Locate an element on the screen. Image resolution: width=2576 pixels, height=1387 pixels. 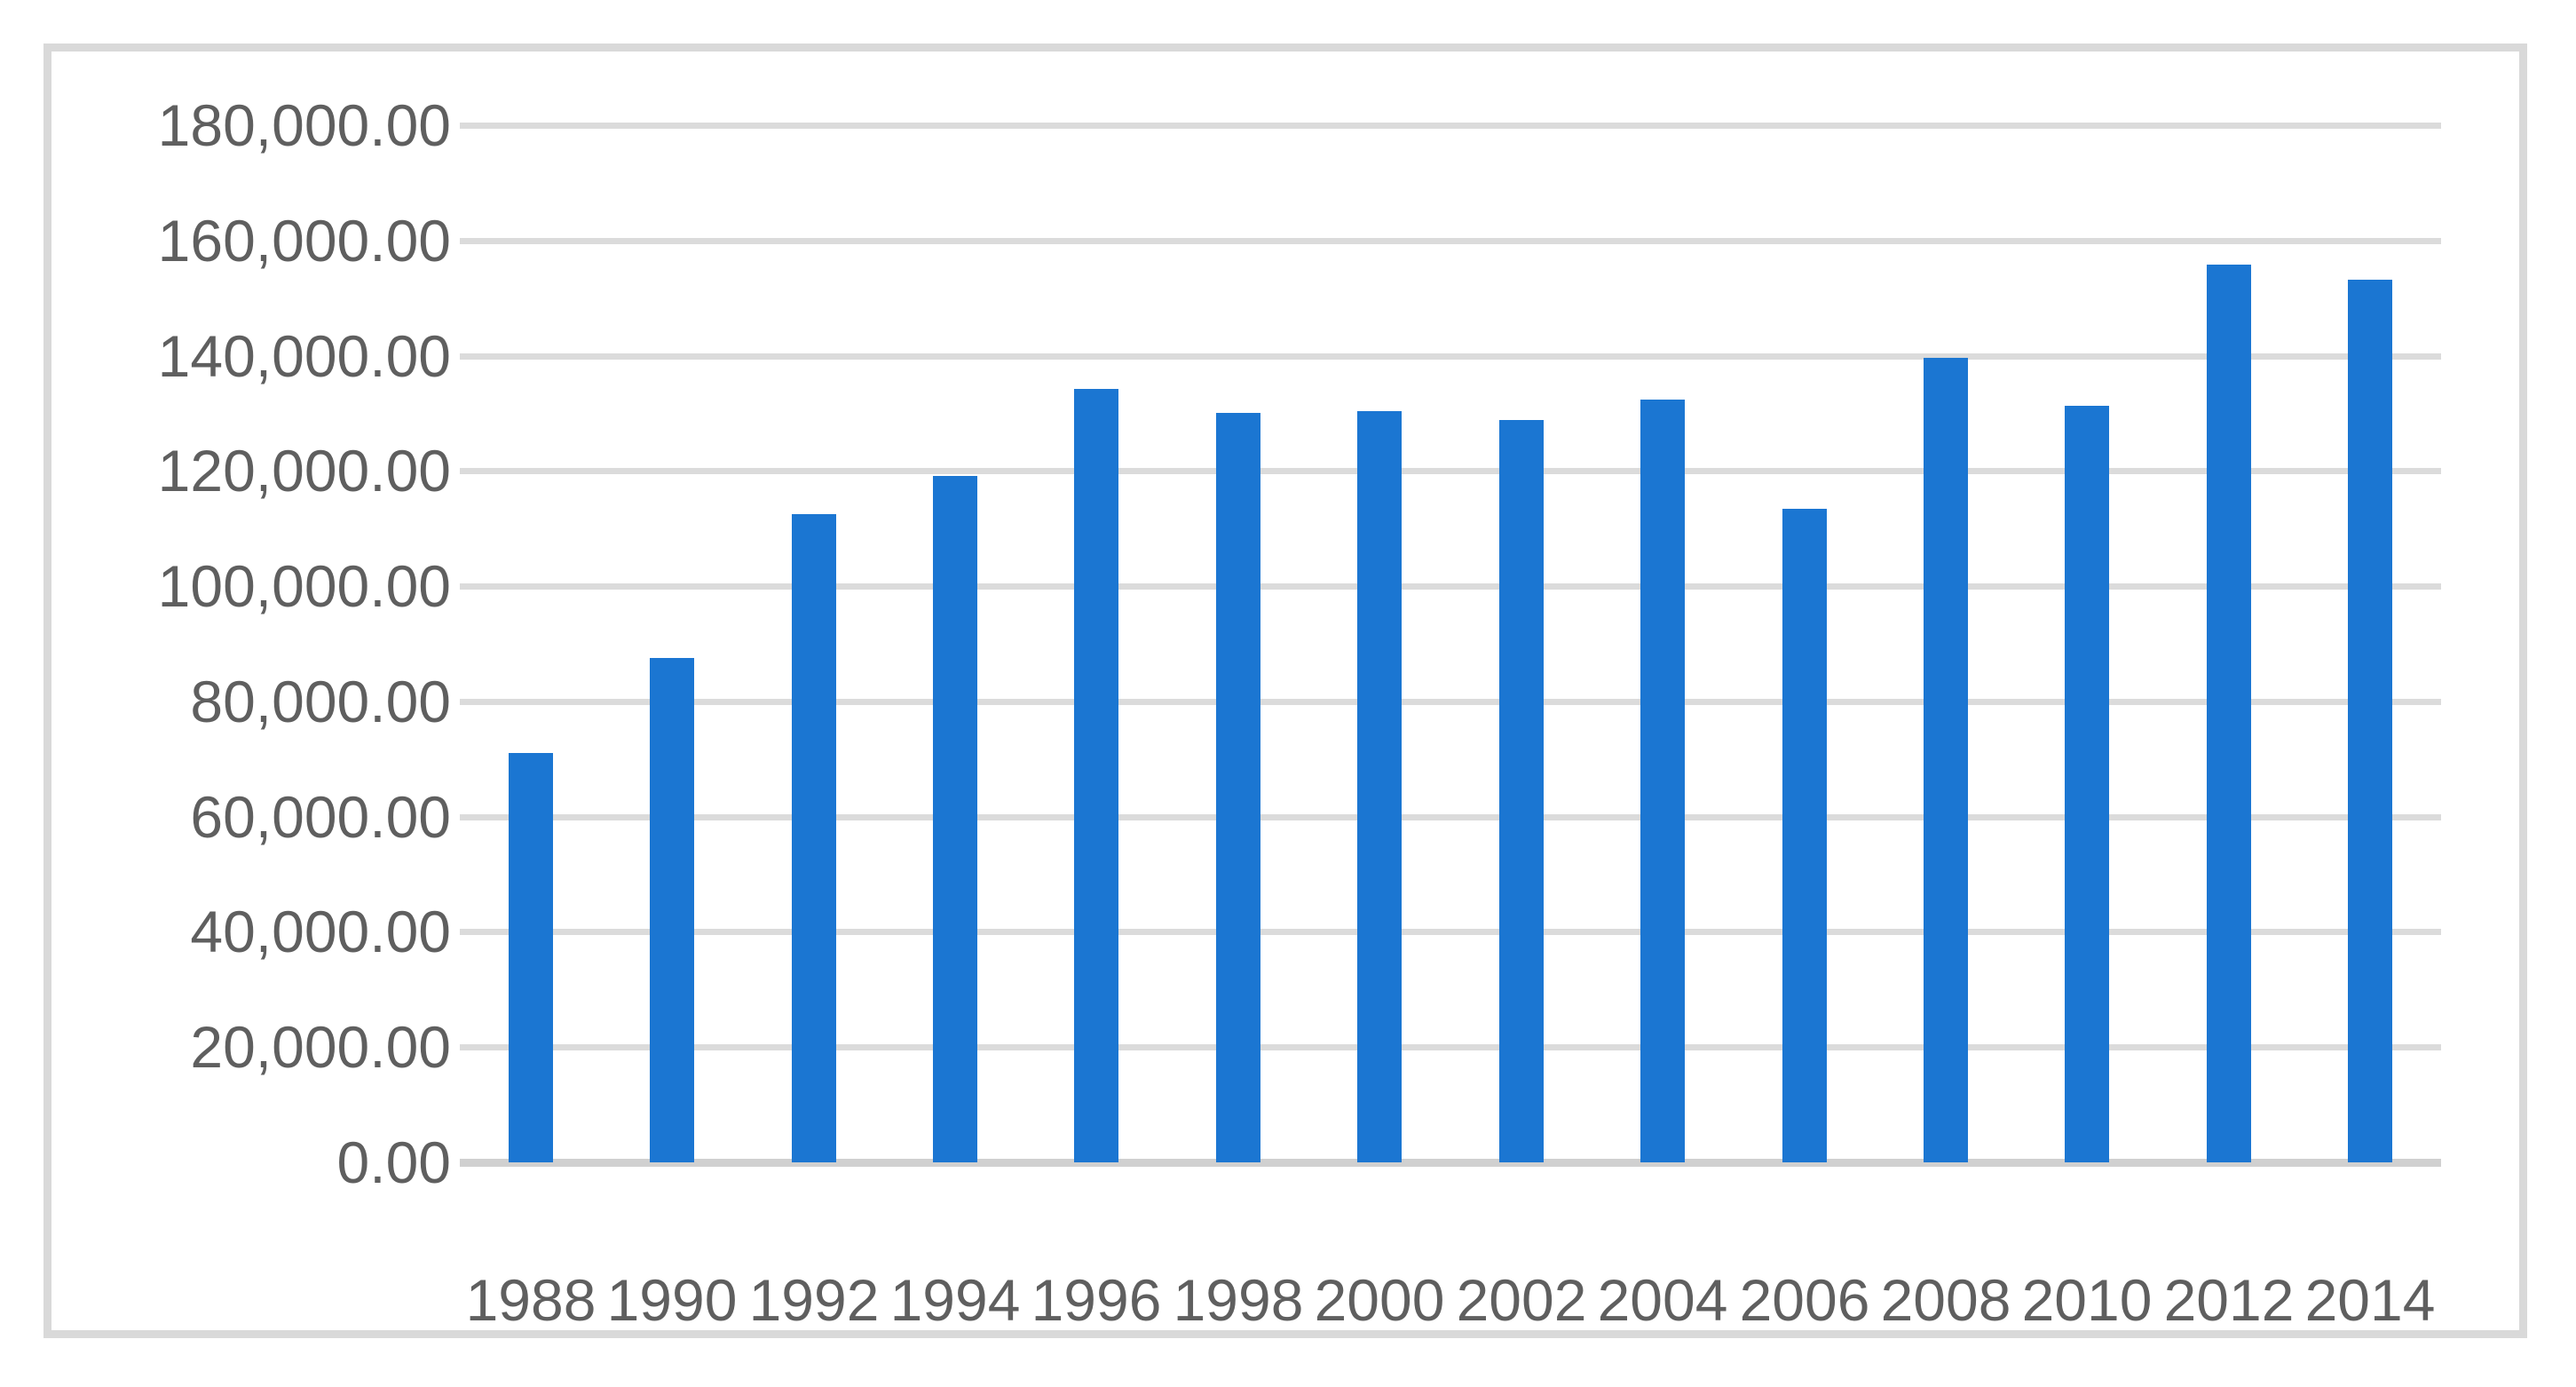
bar-1994 is located at coordinates (955, 819).